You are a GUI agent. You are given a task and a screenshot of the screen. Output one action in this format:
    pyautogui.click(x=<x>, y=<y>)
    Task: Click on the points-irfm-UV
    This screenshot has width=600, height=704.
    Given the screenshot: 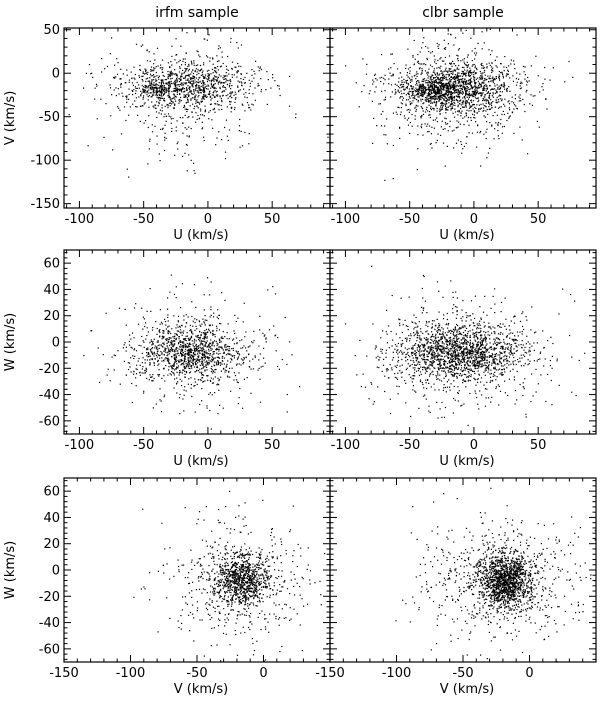 What is the action you would take?
    pyautogui.click(x=198, y=103)
    